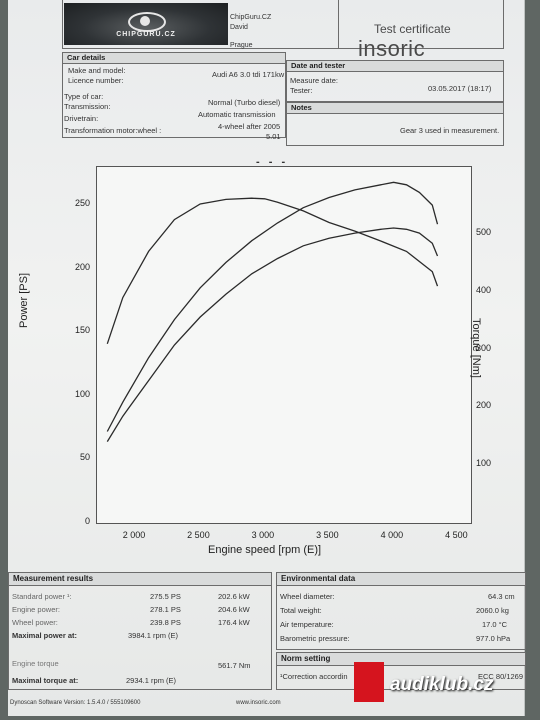 The image size is (540, 720). Describe the element at coordinates (146, 34) in the screenshot. I see `logo-text: CHIPGURU.CZ` at that location.